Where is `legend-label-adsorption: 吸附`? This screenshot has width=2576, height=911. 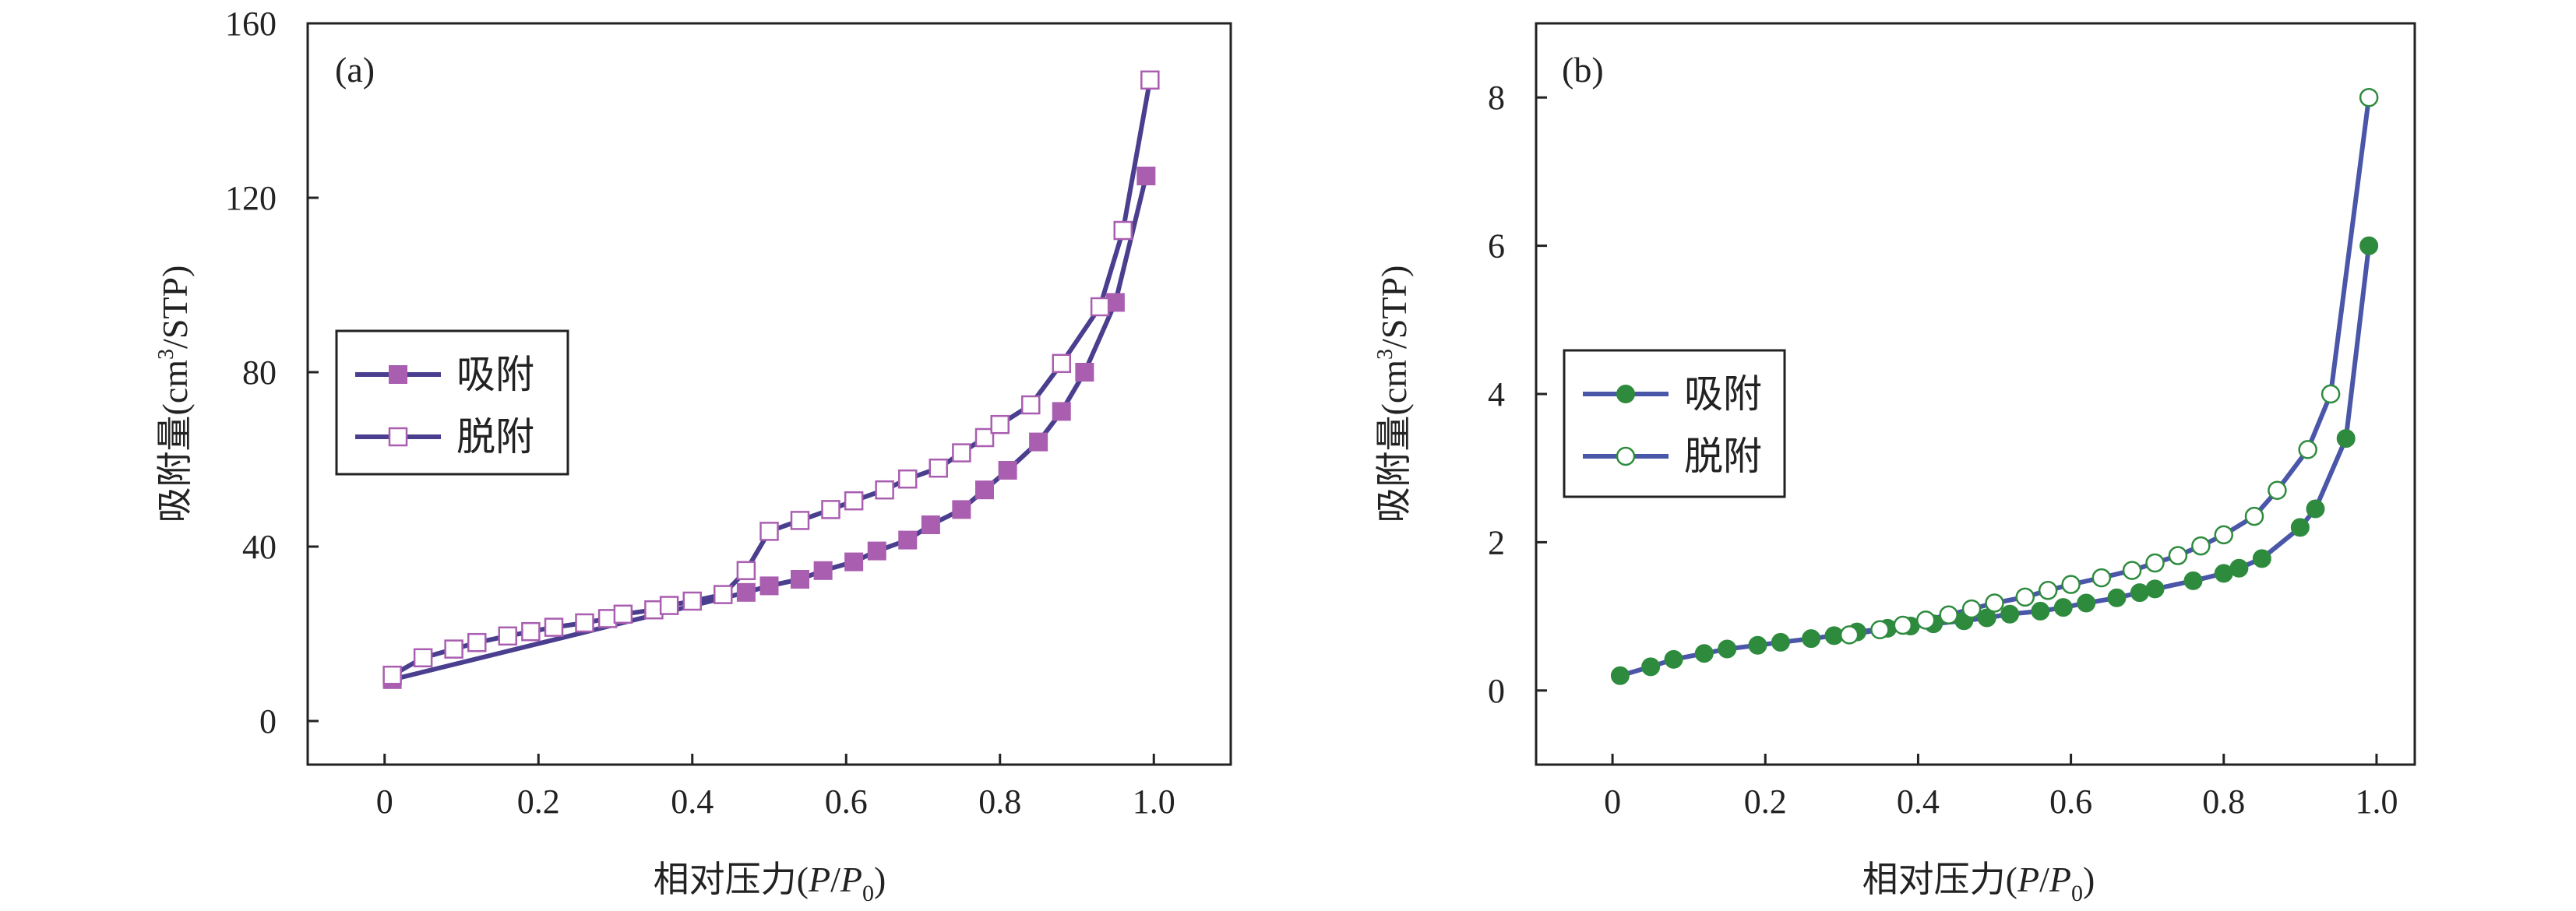 legend-label-adsorption: 吸附 is located at coordinates (495, 375).